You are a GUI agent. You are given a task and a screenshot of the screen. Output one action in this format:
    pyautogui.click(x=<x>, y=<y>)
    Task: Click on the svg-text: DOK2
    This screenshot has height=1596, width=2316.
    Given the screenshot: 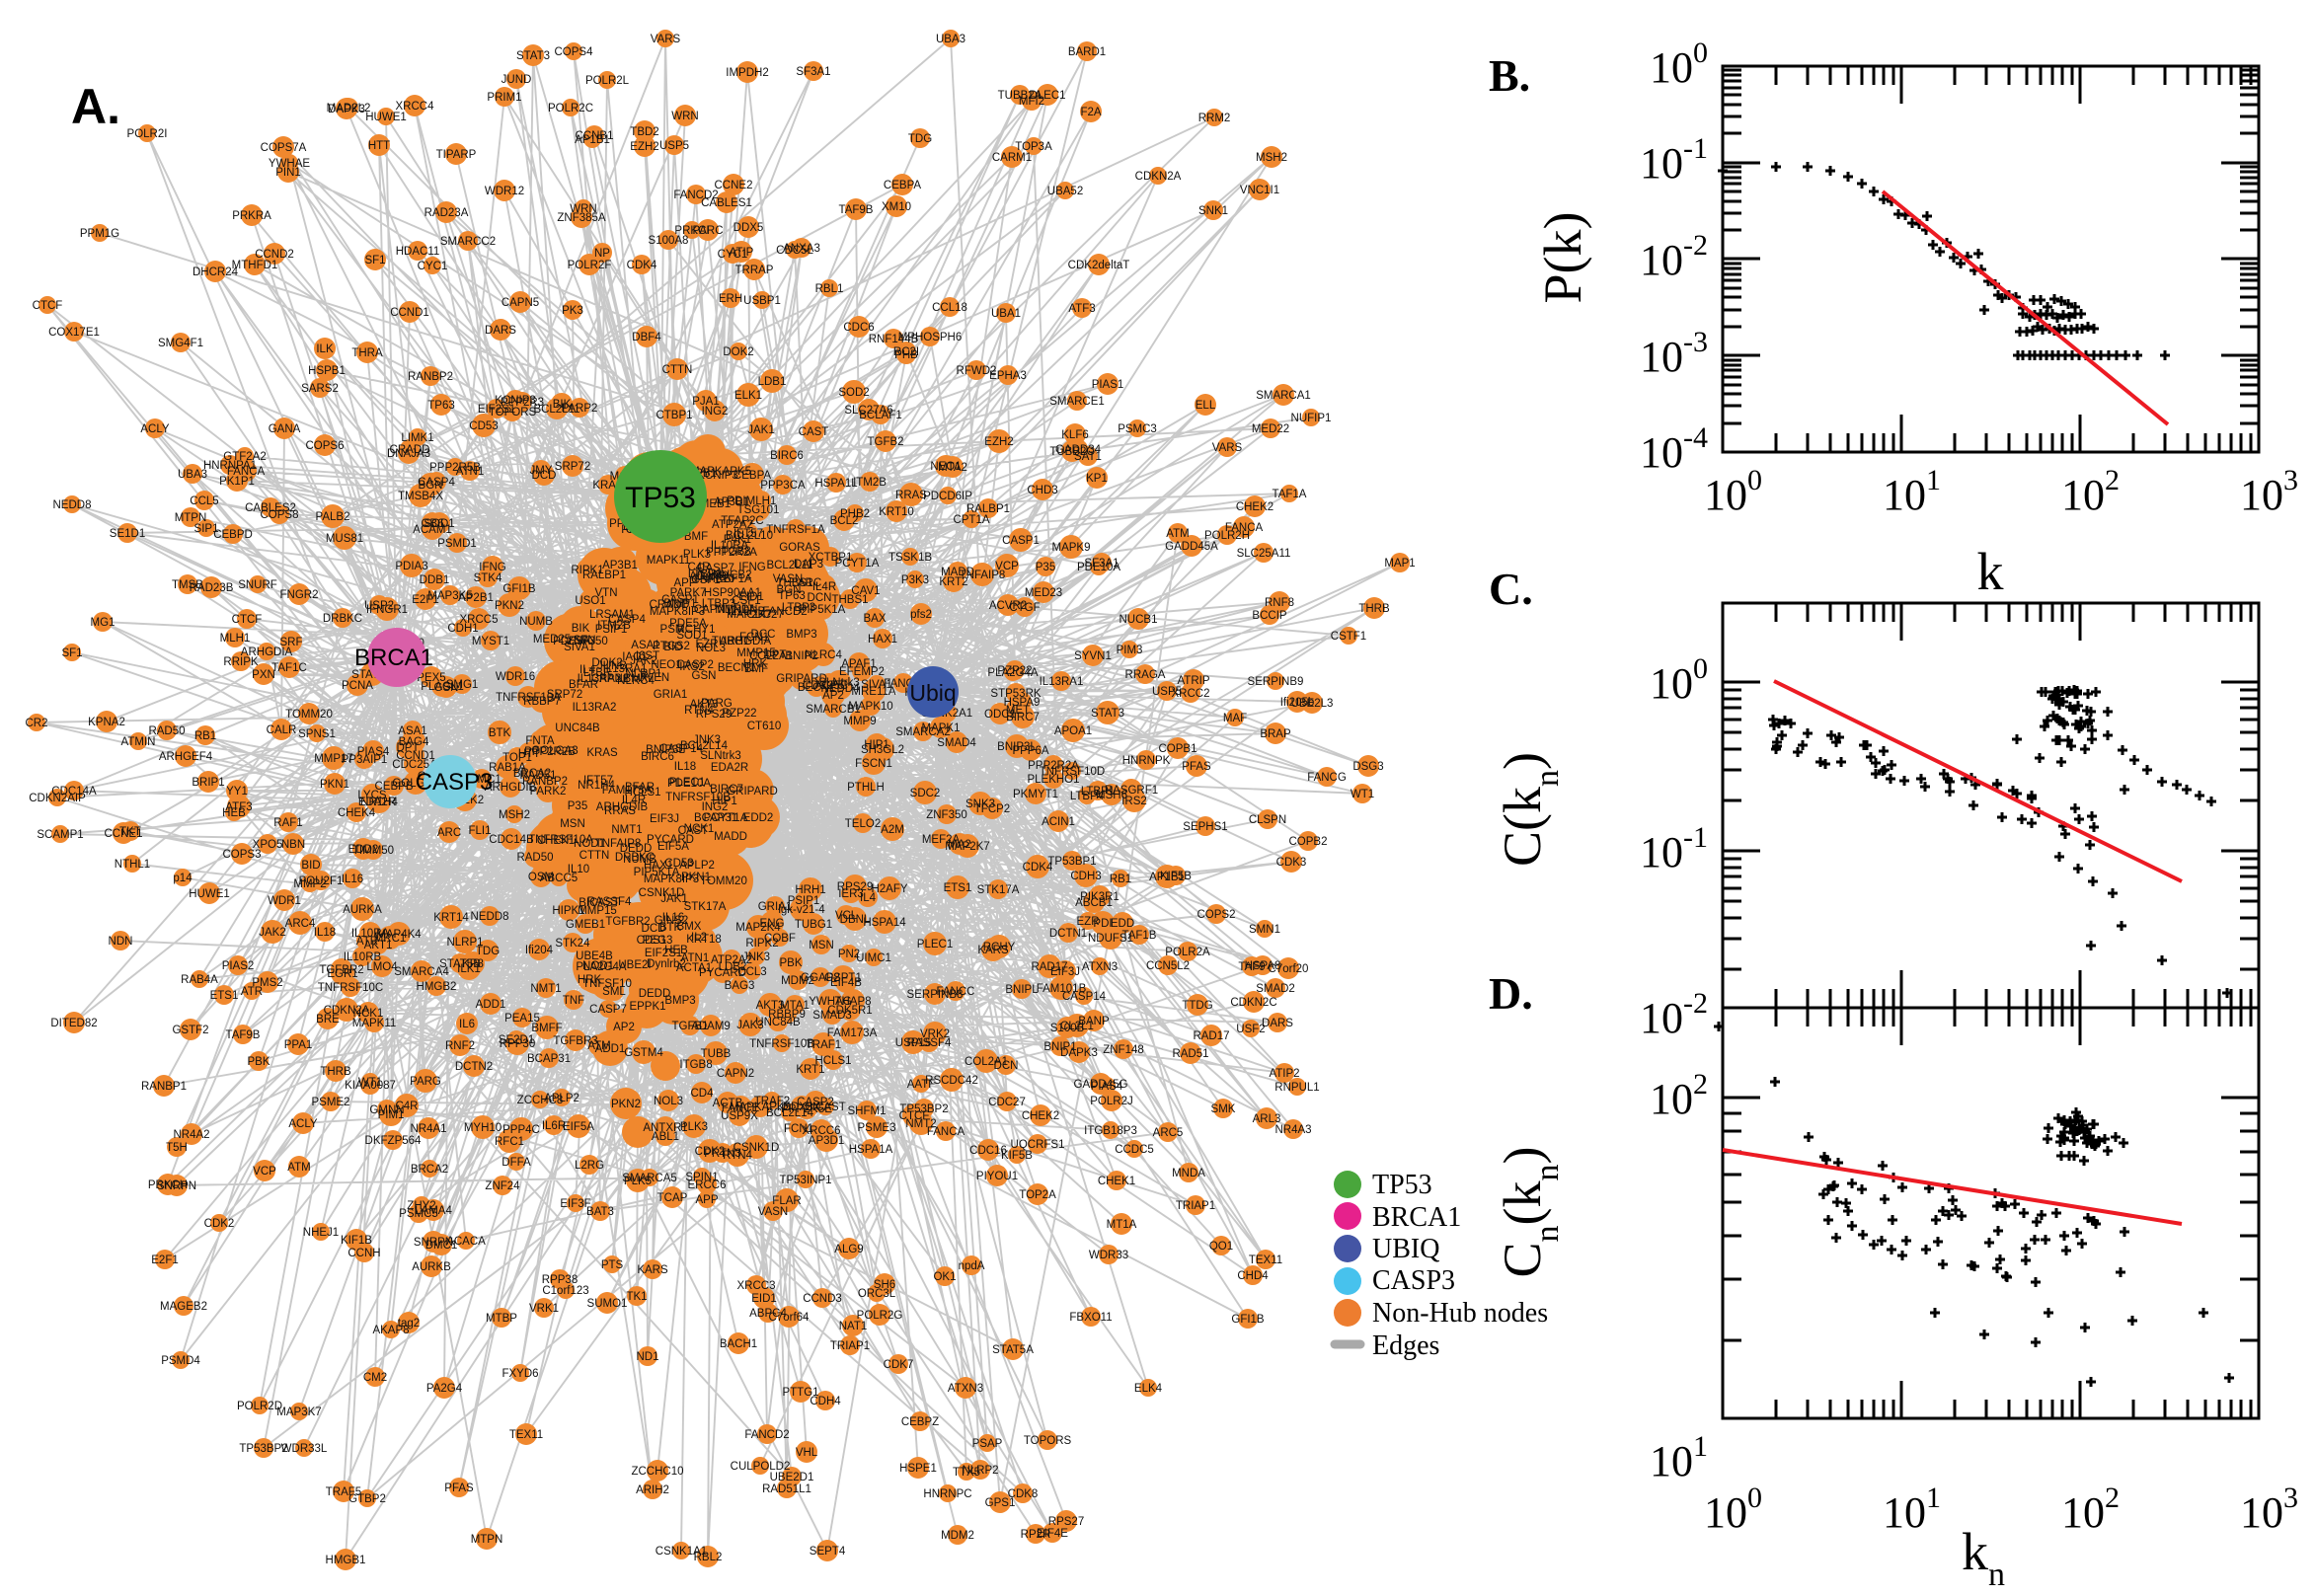 What is the action you would take?
    pyautogui.click(x=738, y=352)
    